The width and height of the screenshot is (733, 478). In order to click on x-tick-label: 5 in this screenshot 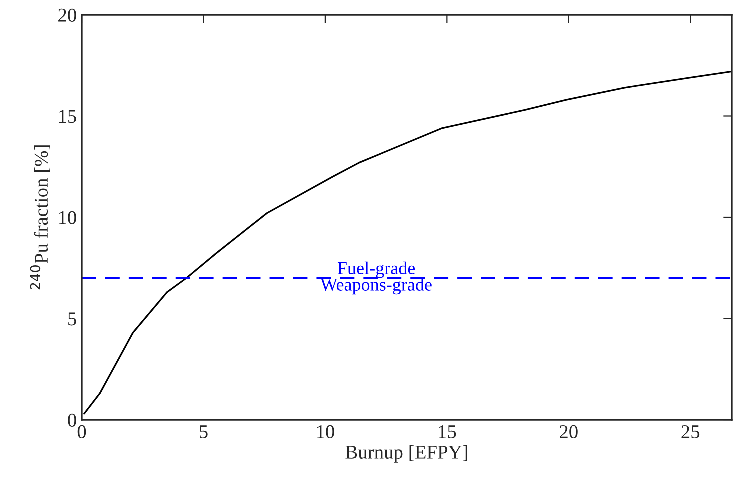, I will do `click(204, 432)`.